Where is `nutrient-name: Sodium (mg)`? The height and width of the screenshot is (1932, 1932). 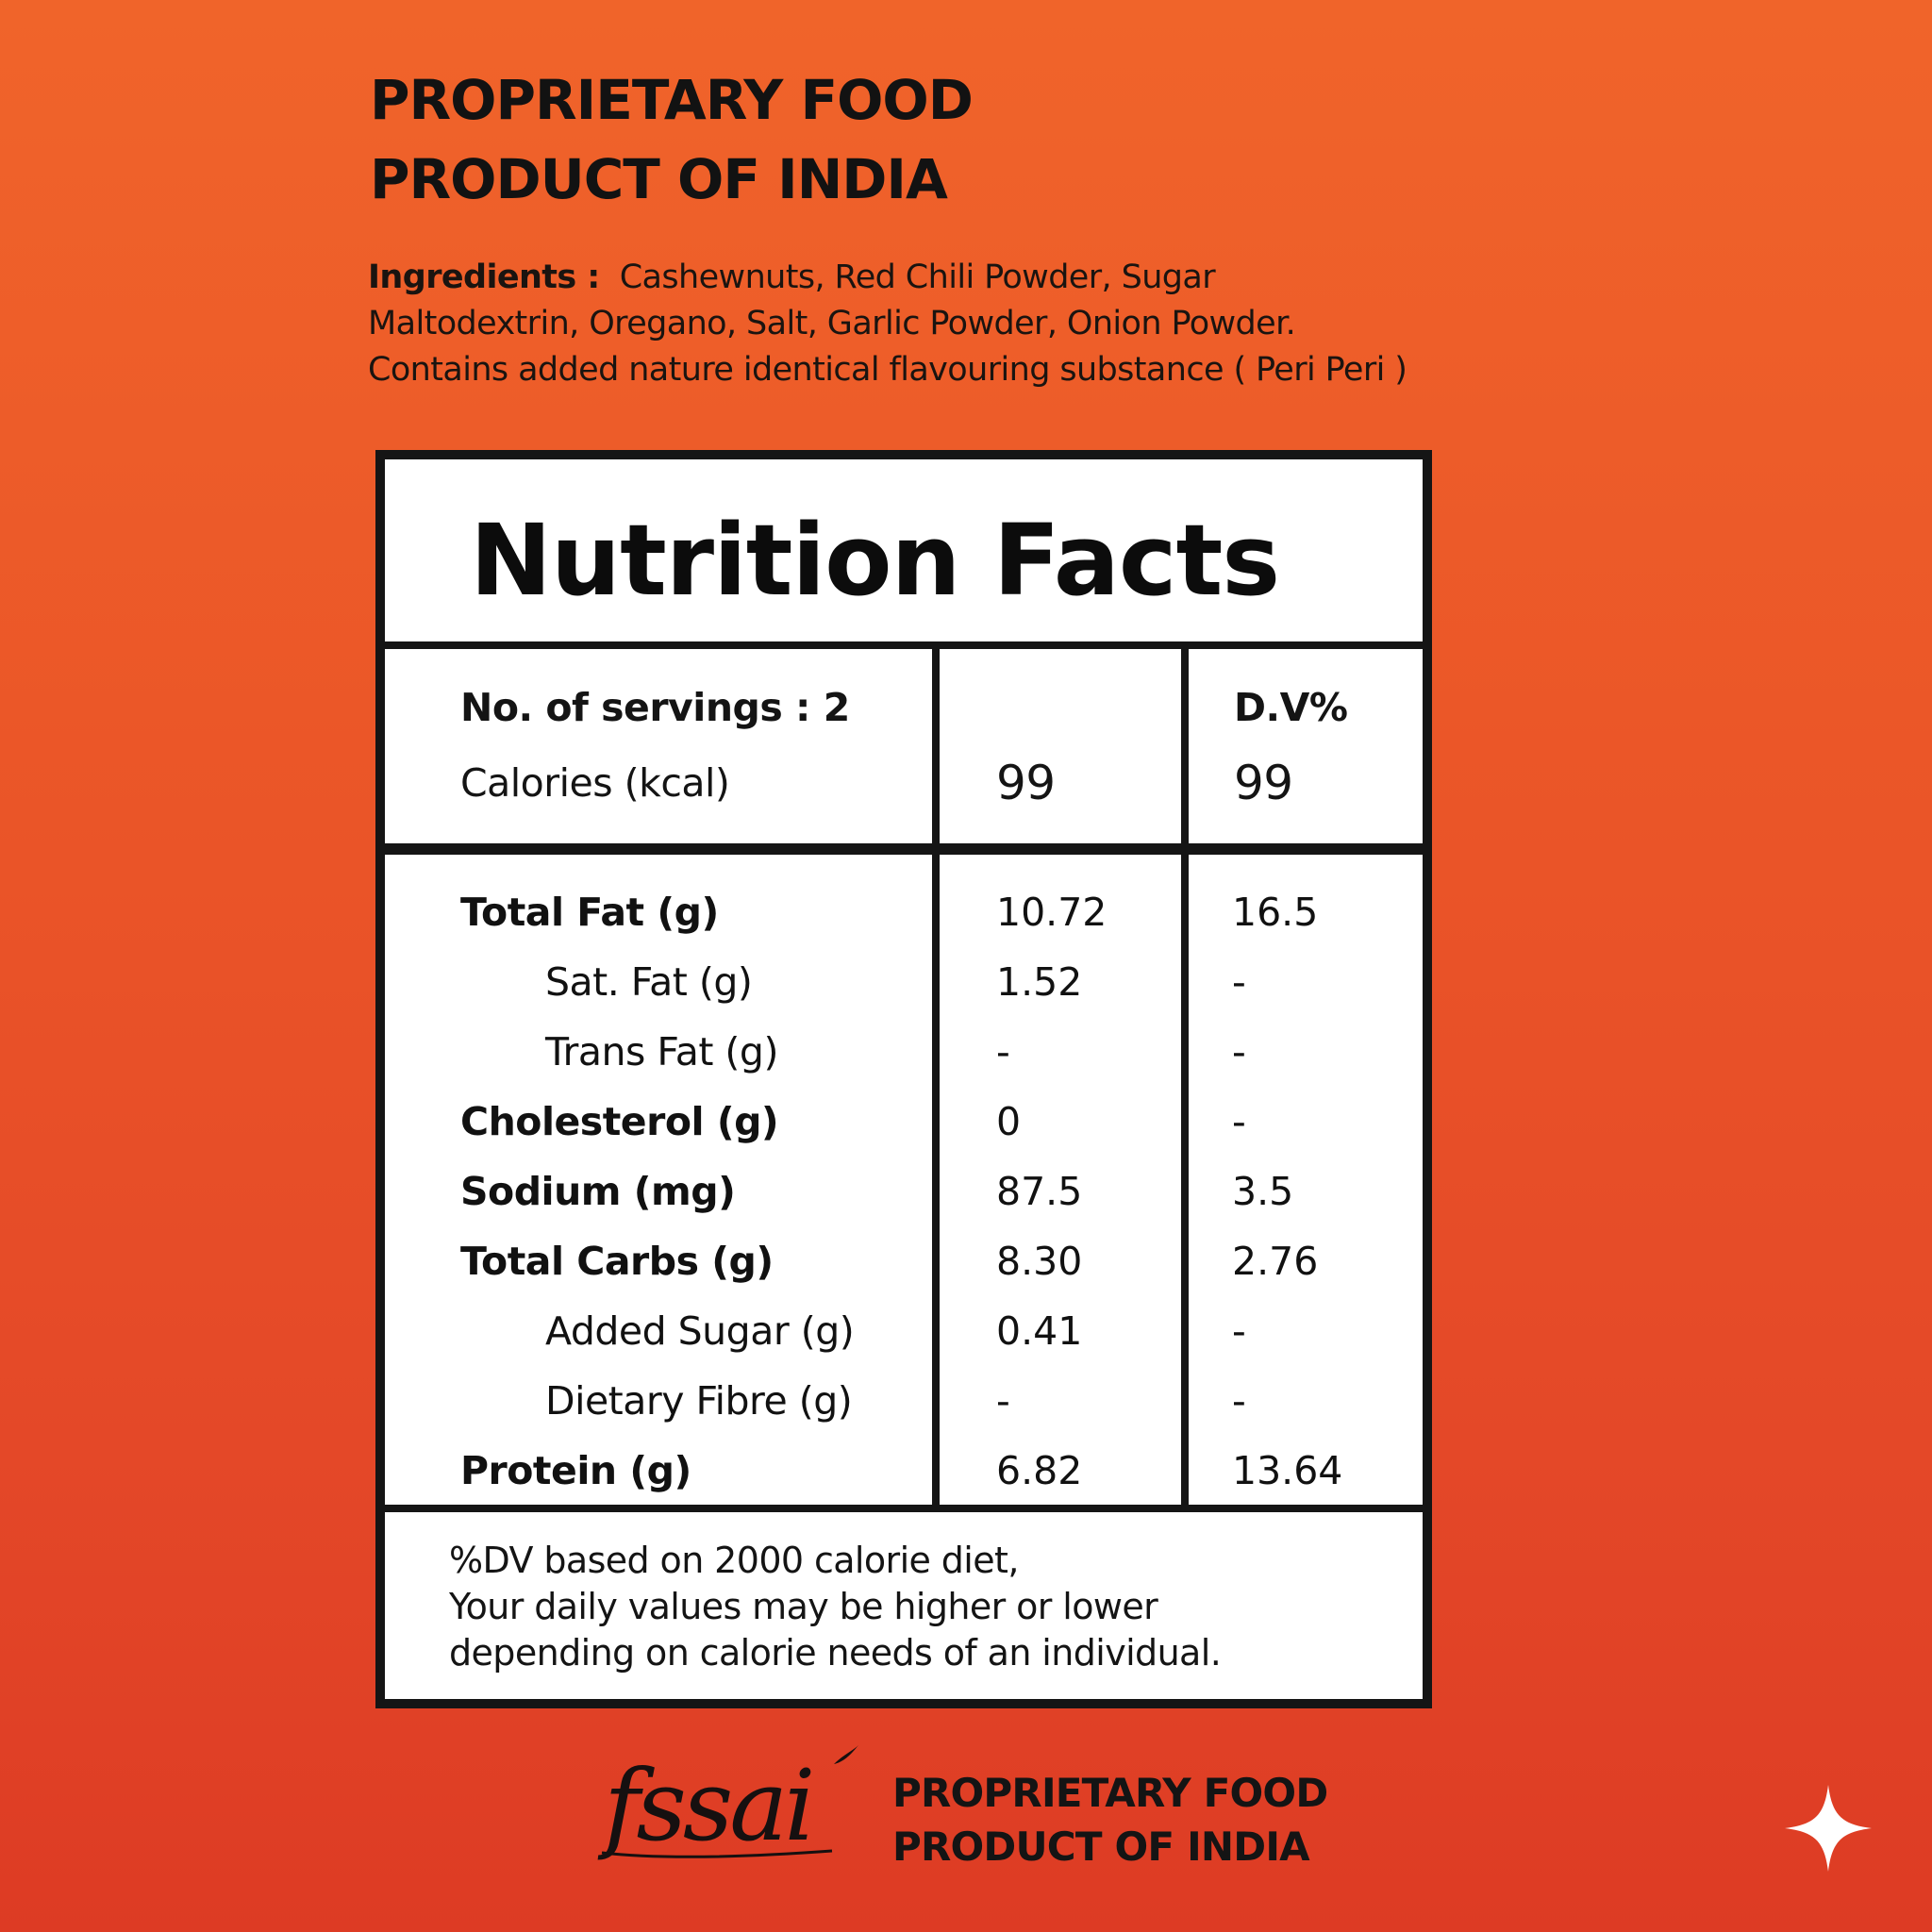 nutrient-name: Sodium (mg) is located at coordinates (598, 1191).